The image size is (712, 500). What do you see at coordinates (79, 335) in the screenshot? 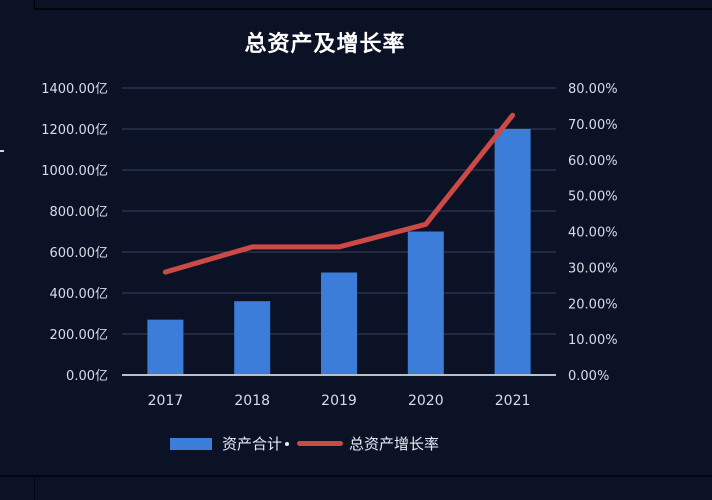
I see `left-tick-label: 200.00亿` at bounding box center [79, 335].